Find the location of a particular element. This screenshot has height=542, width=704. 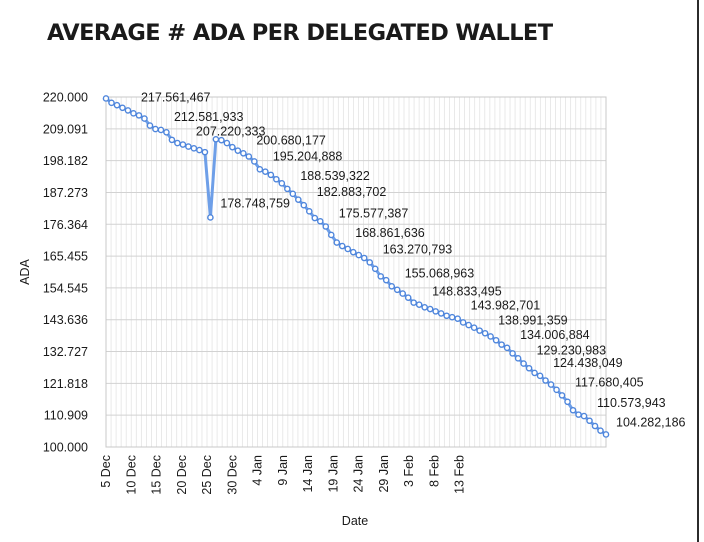

data-label: 148.833,495 is located at coordinates (467, 292).